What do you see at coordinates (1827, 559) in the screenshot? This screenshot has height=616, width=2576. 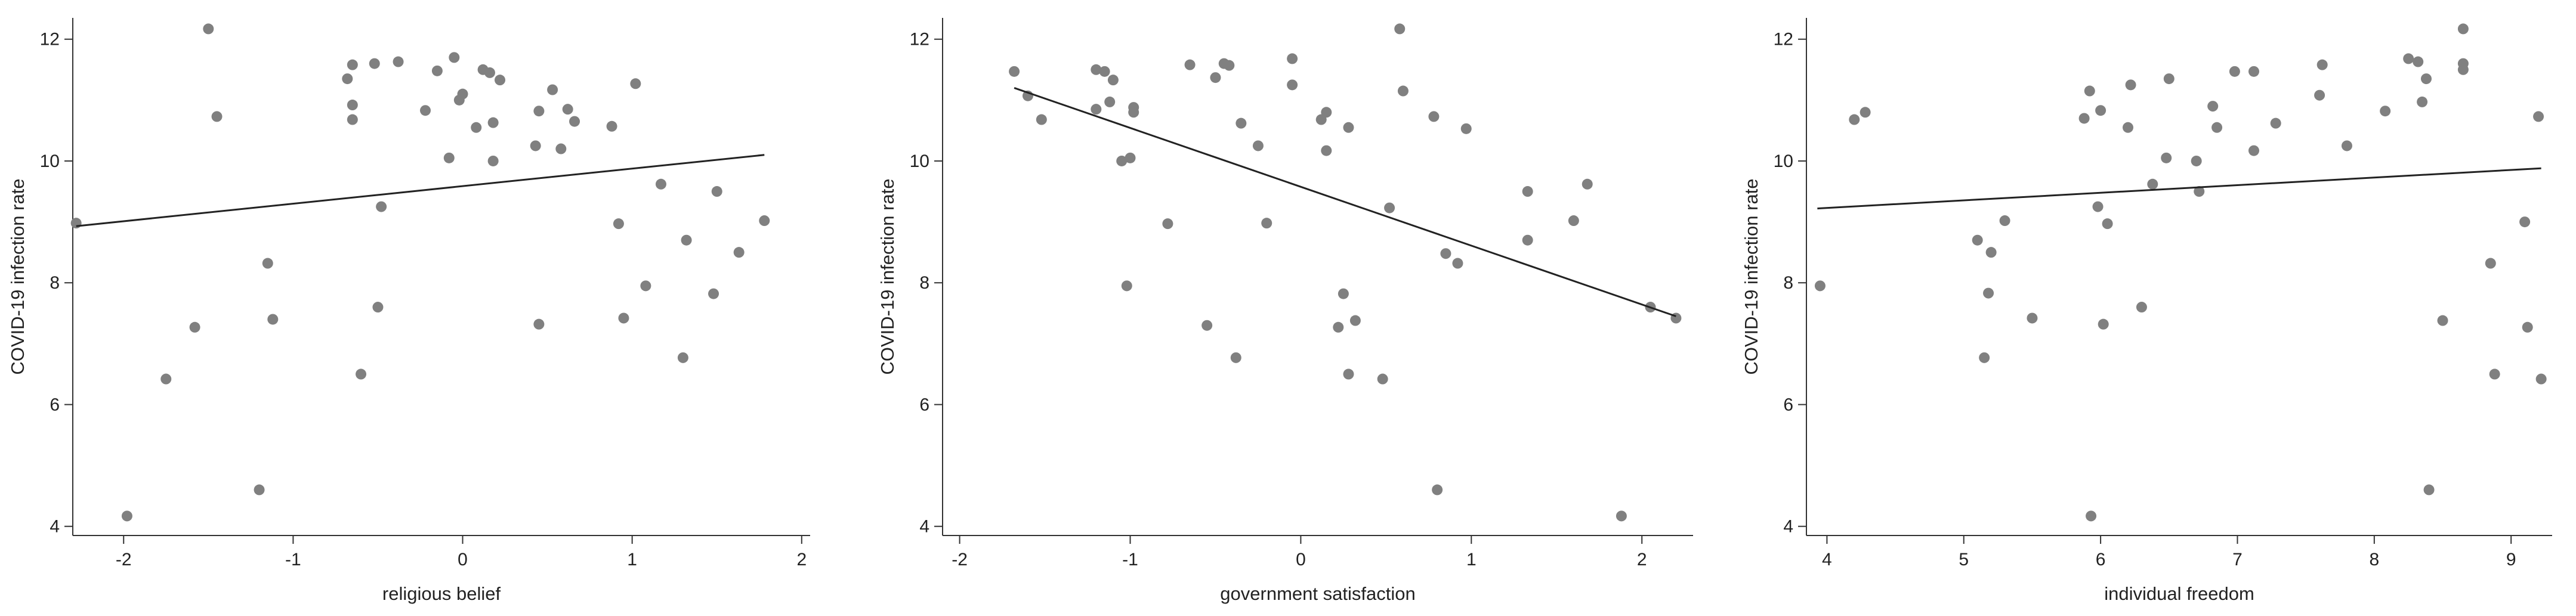 I see `x-tick-label: 4` at bounding box center [1827, 559].